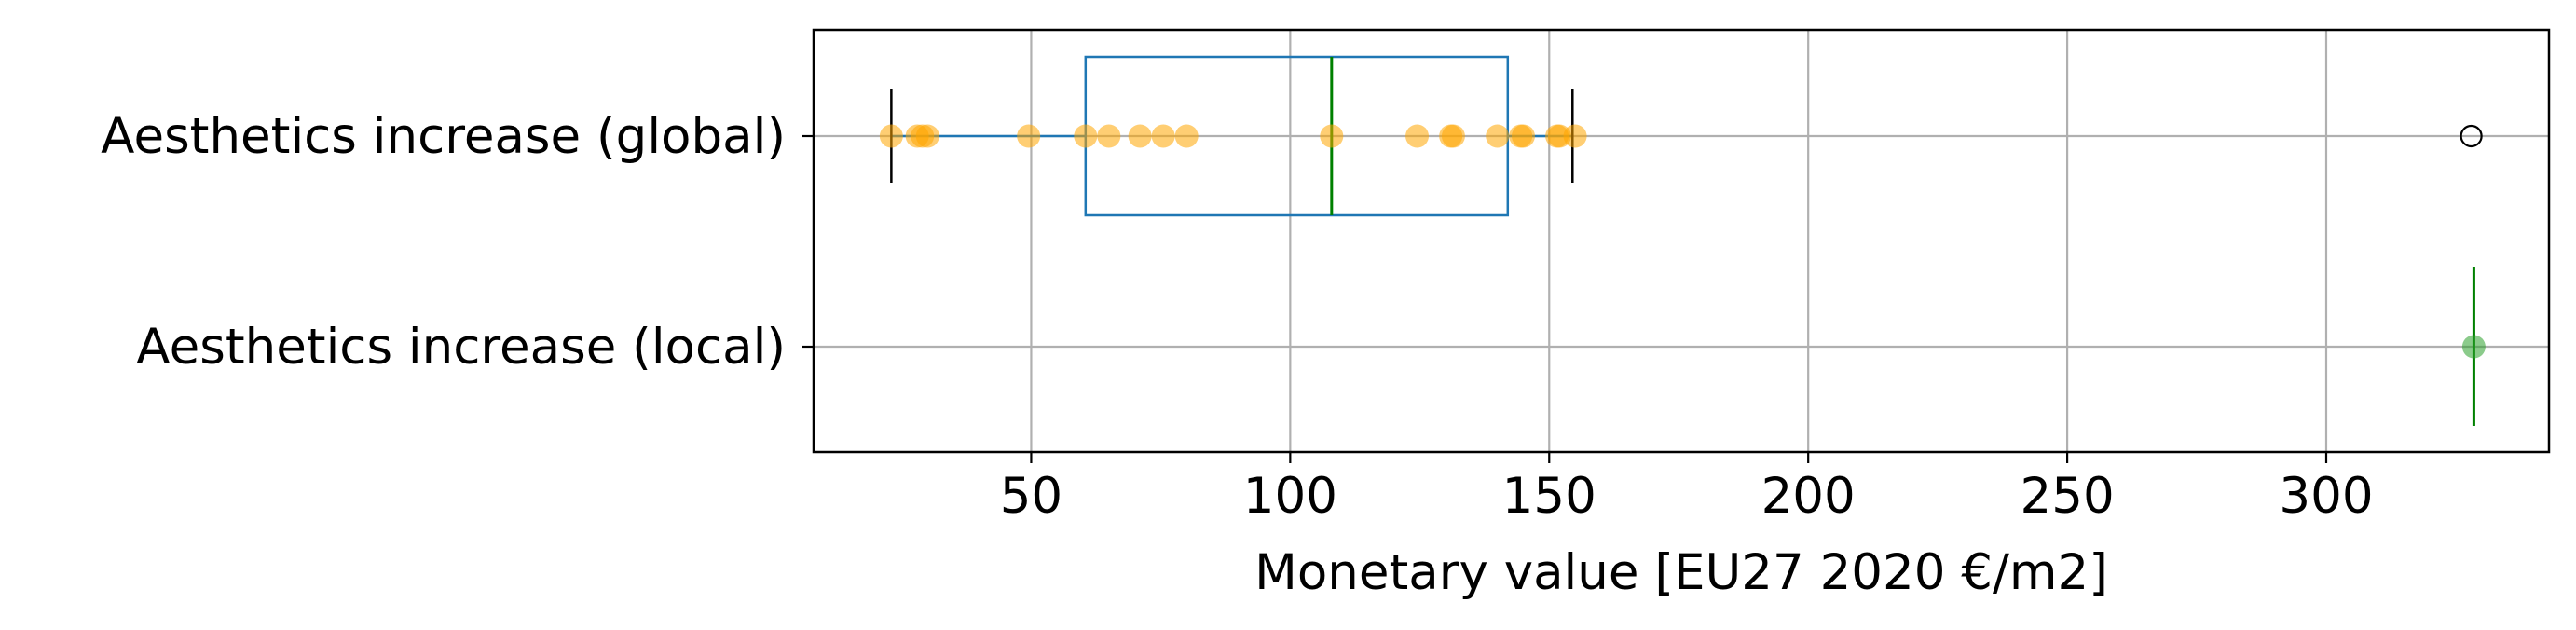 The height and width of the screenshot is (630, 2576). What do you see at coordinates (2326, 496) in the screenshot?
I see `x-tick-label: 300` at bounding box center [2326, 496].